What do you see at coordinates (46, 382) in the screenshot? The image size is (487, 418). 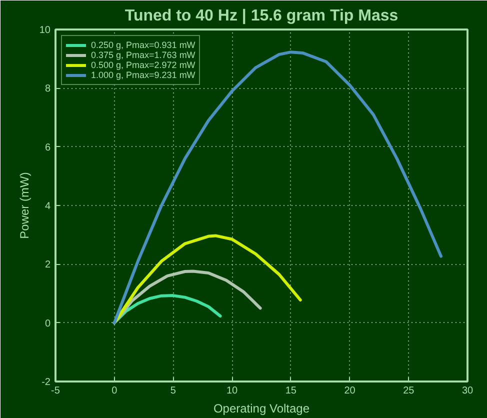 I see `y-tick-label: -2` at bounding box center [46, 382].